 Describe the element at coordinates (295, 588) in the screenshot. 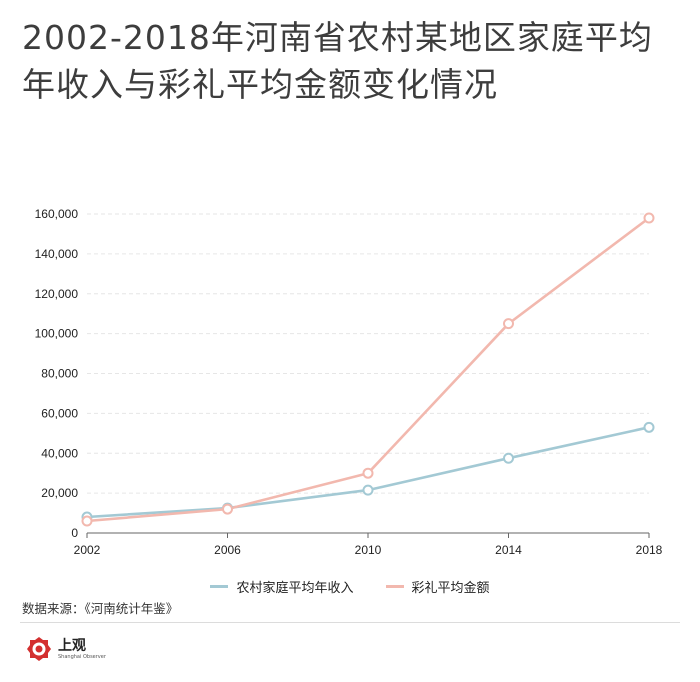

I see `legend-label-income: 农村家庭平均年收入` at that location.